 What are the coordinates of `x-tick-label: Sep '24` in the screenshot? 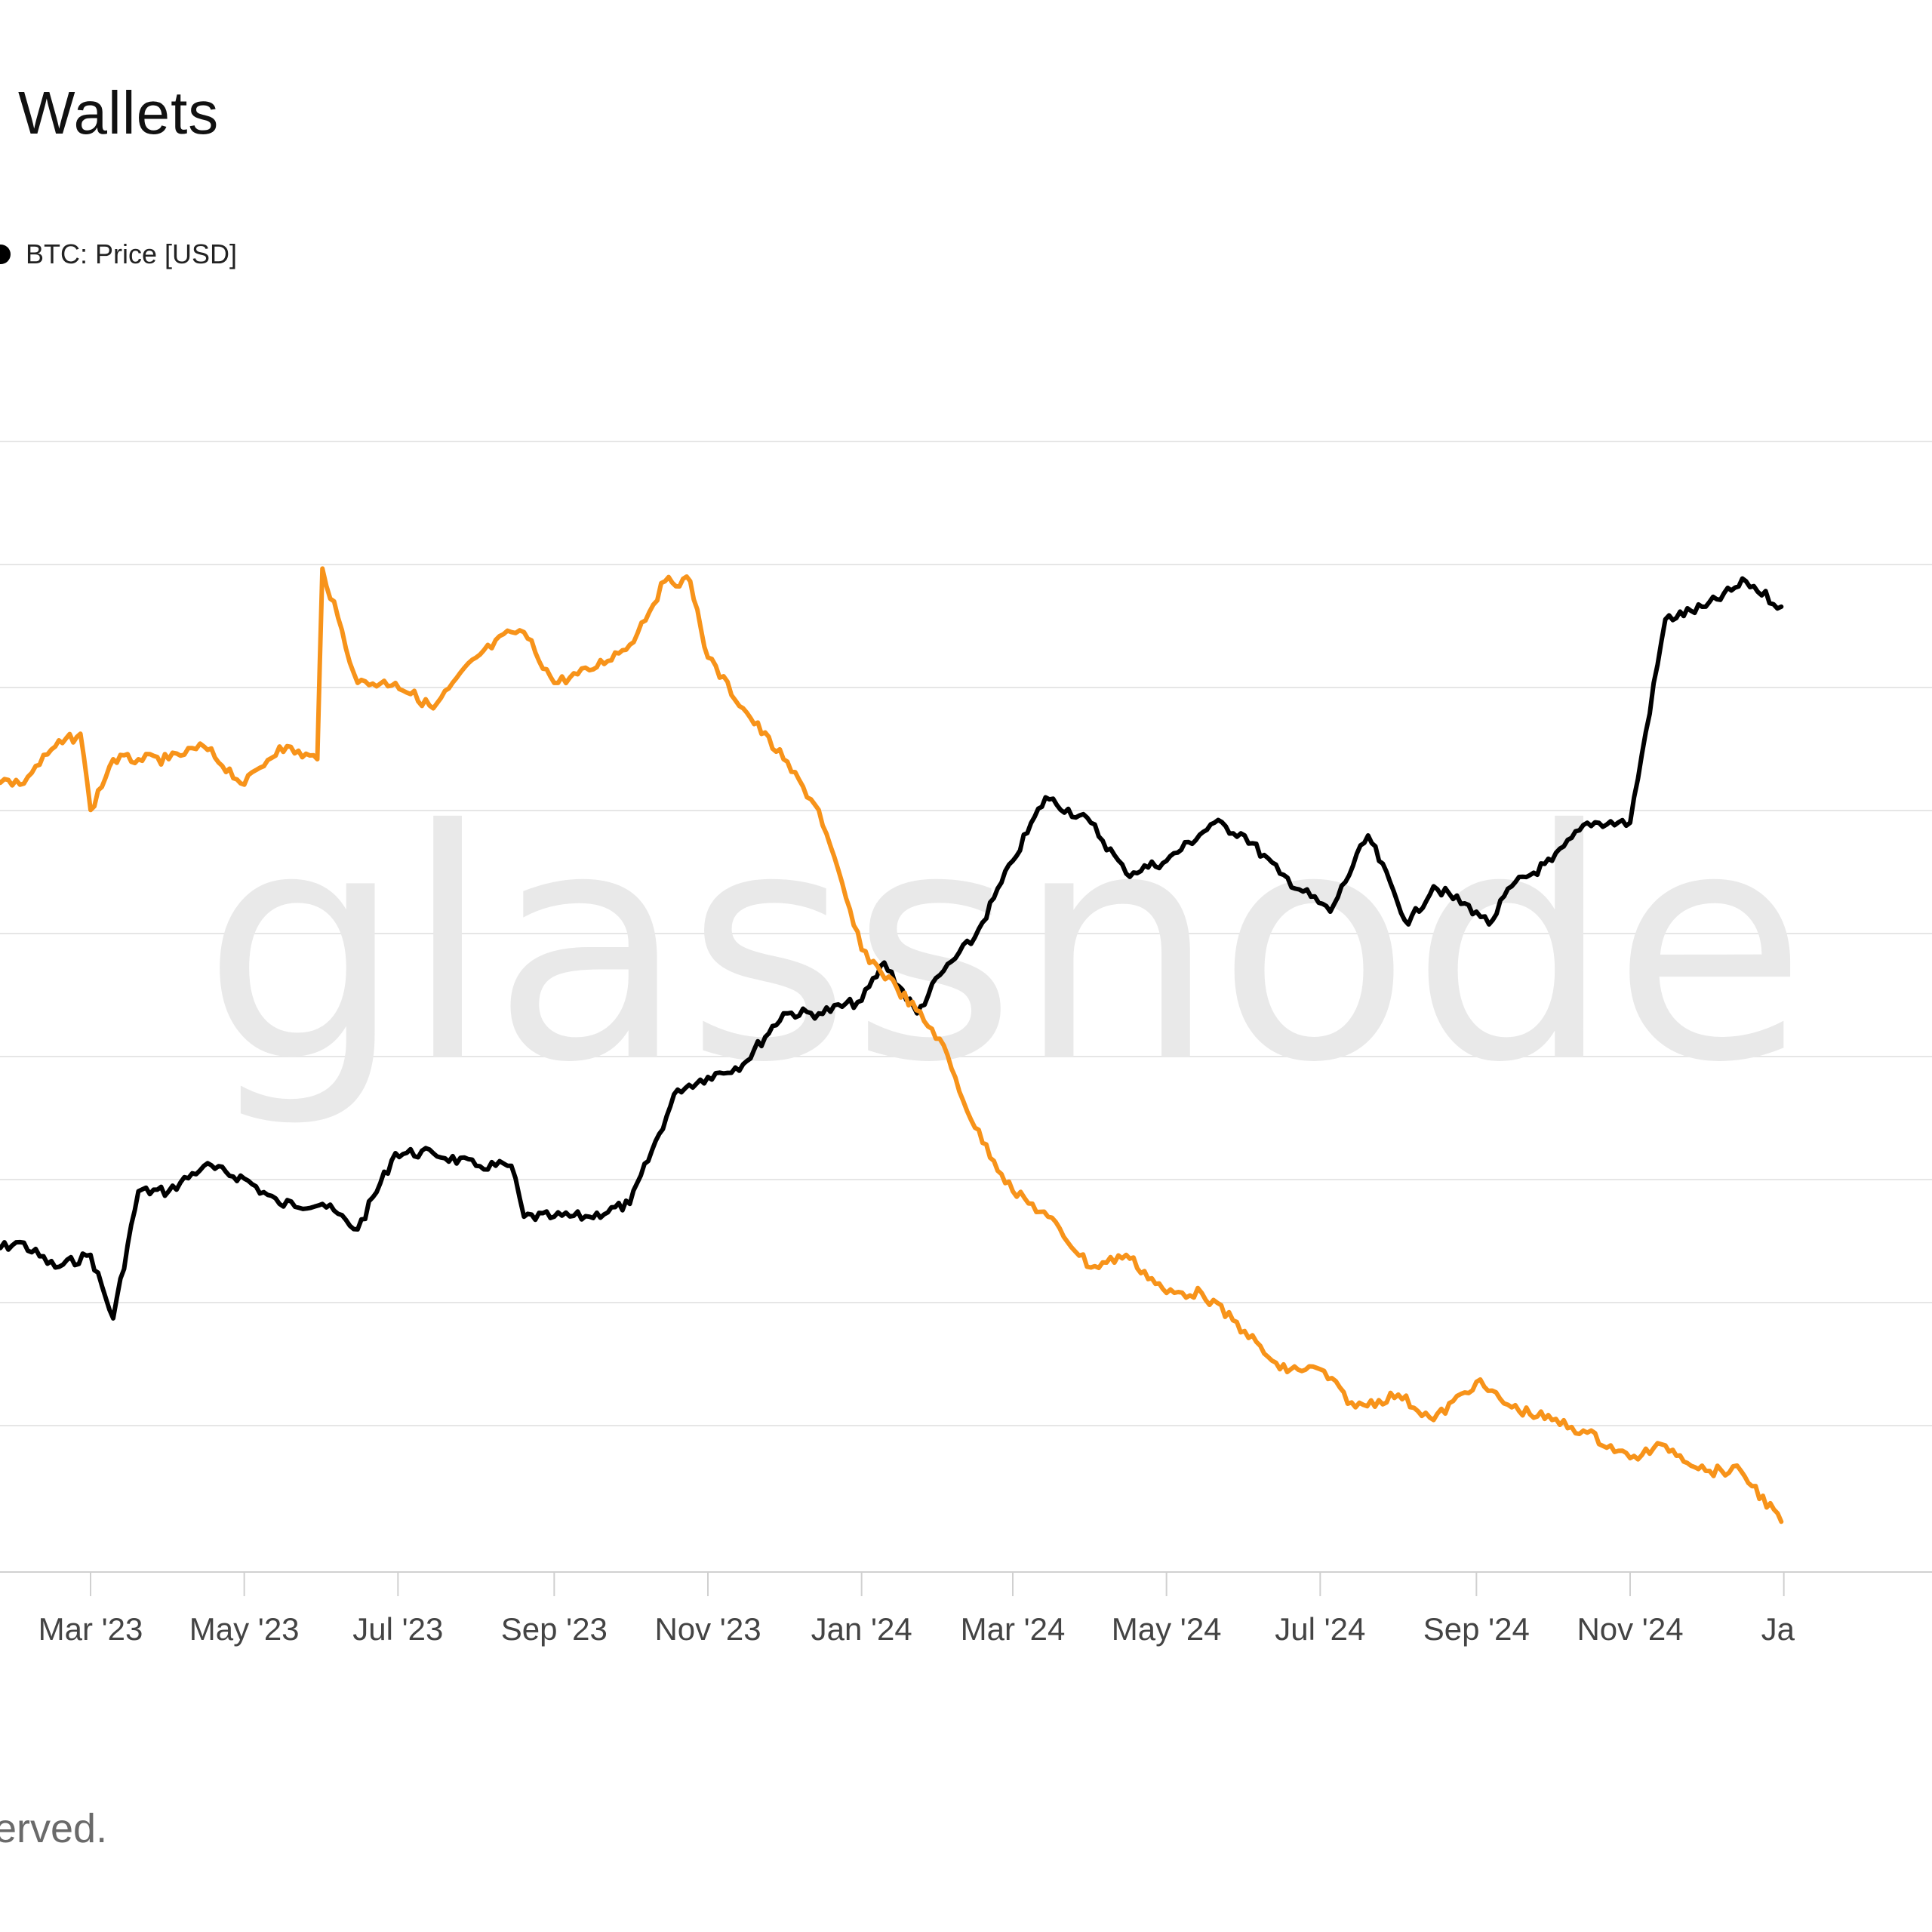 It's located at (1476, 1629).